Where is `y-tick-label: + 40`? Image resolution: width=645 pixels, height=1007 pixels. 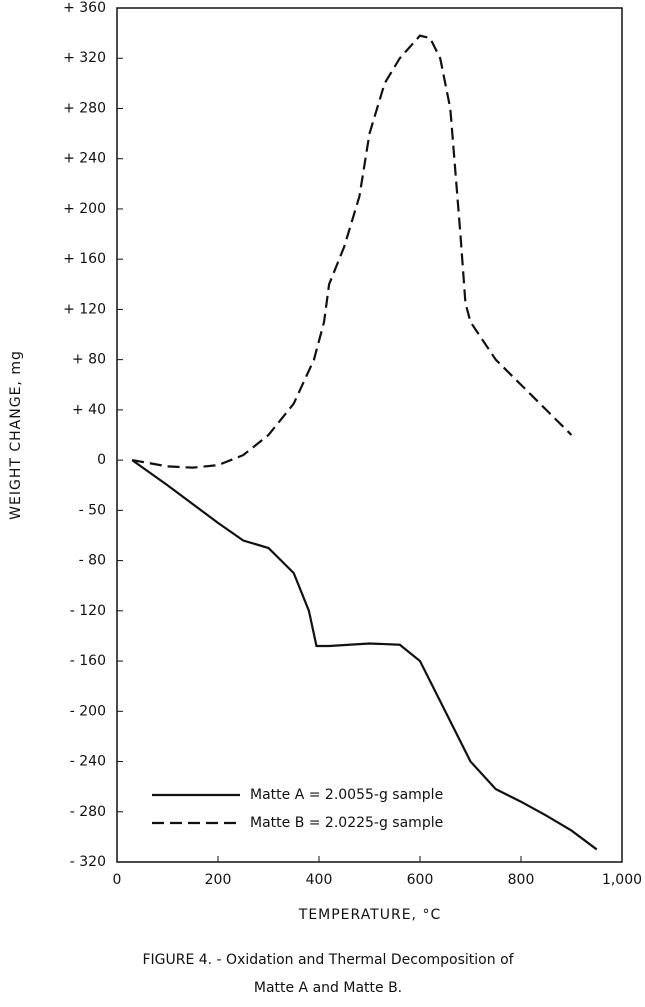 y-tick-label: + 40 is located at coordinates (89, 410).